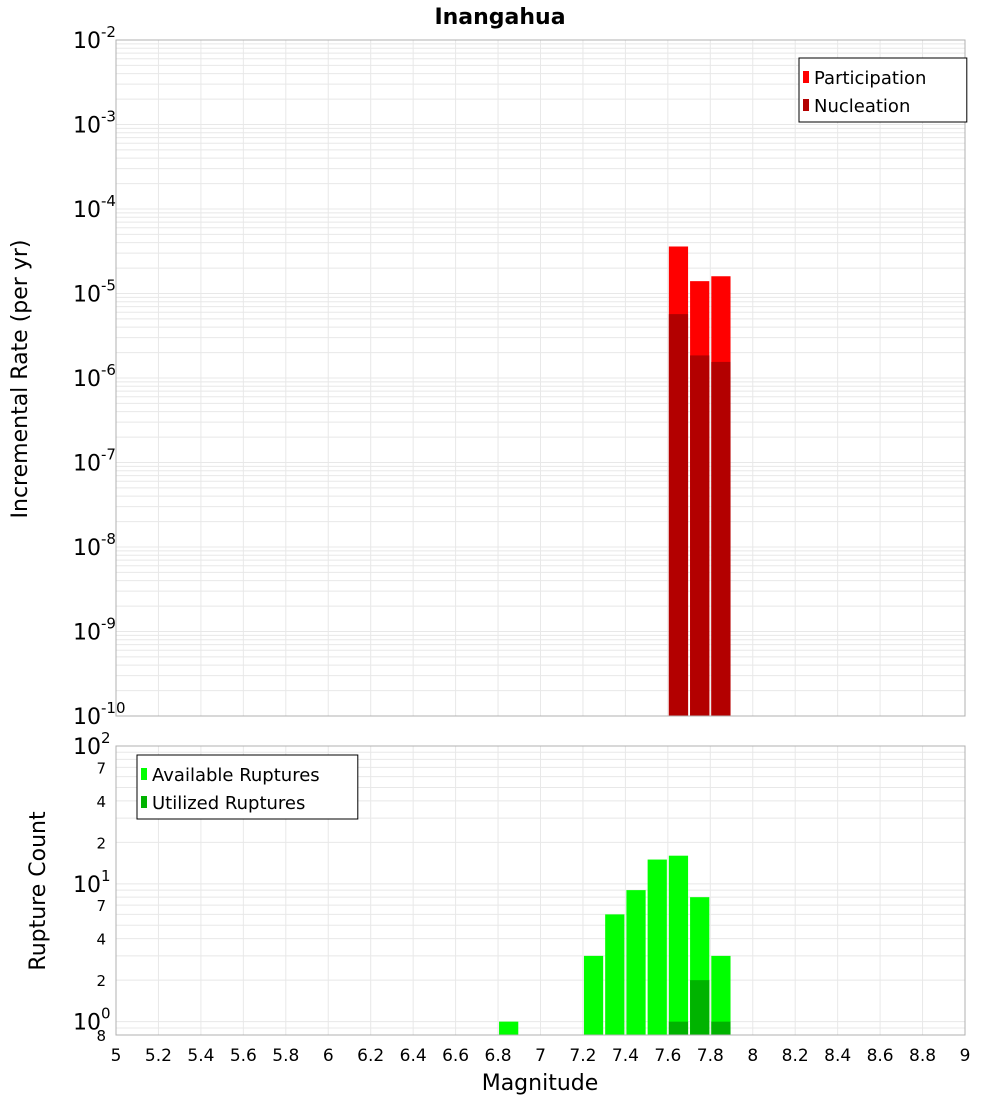  I want to click on y-tick-label: 10⁻⁵, so click(94, 292).